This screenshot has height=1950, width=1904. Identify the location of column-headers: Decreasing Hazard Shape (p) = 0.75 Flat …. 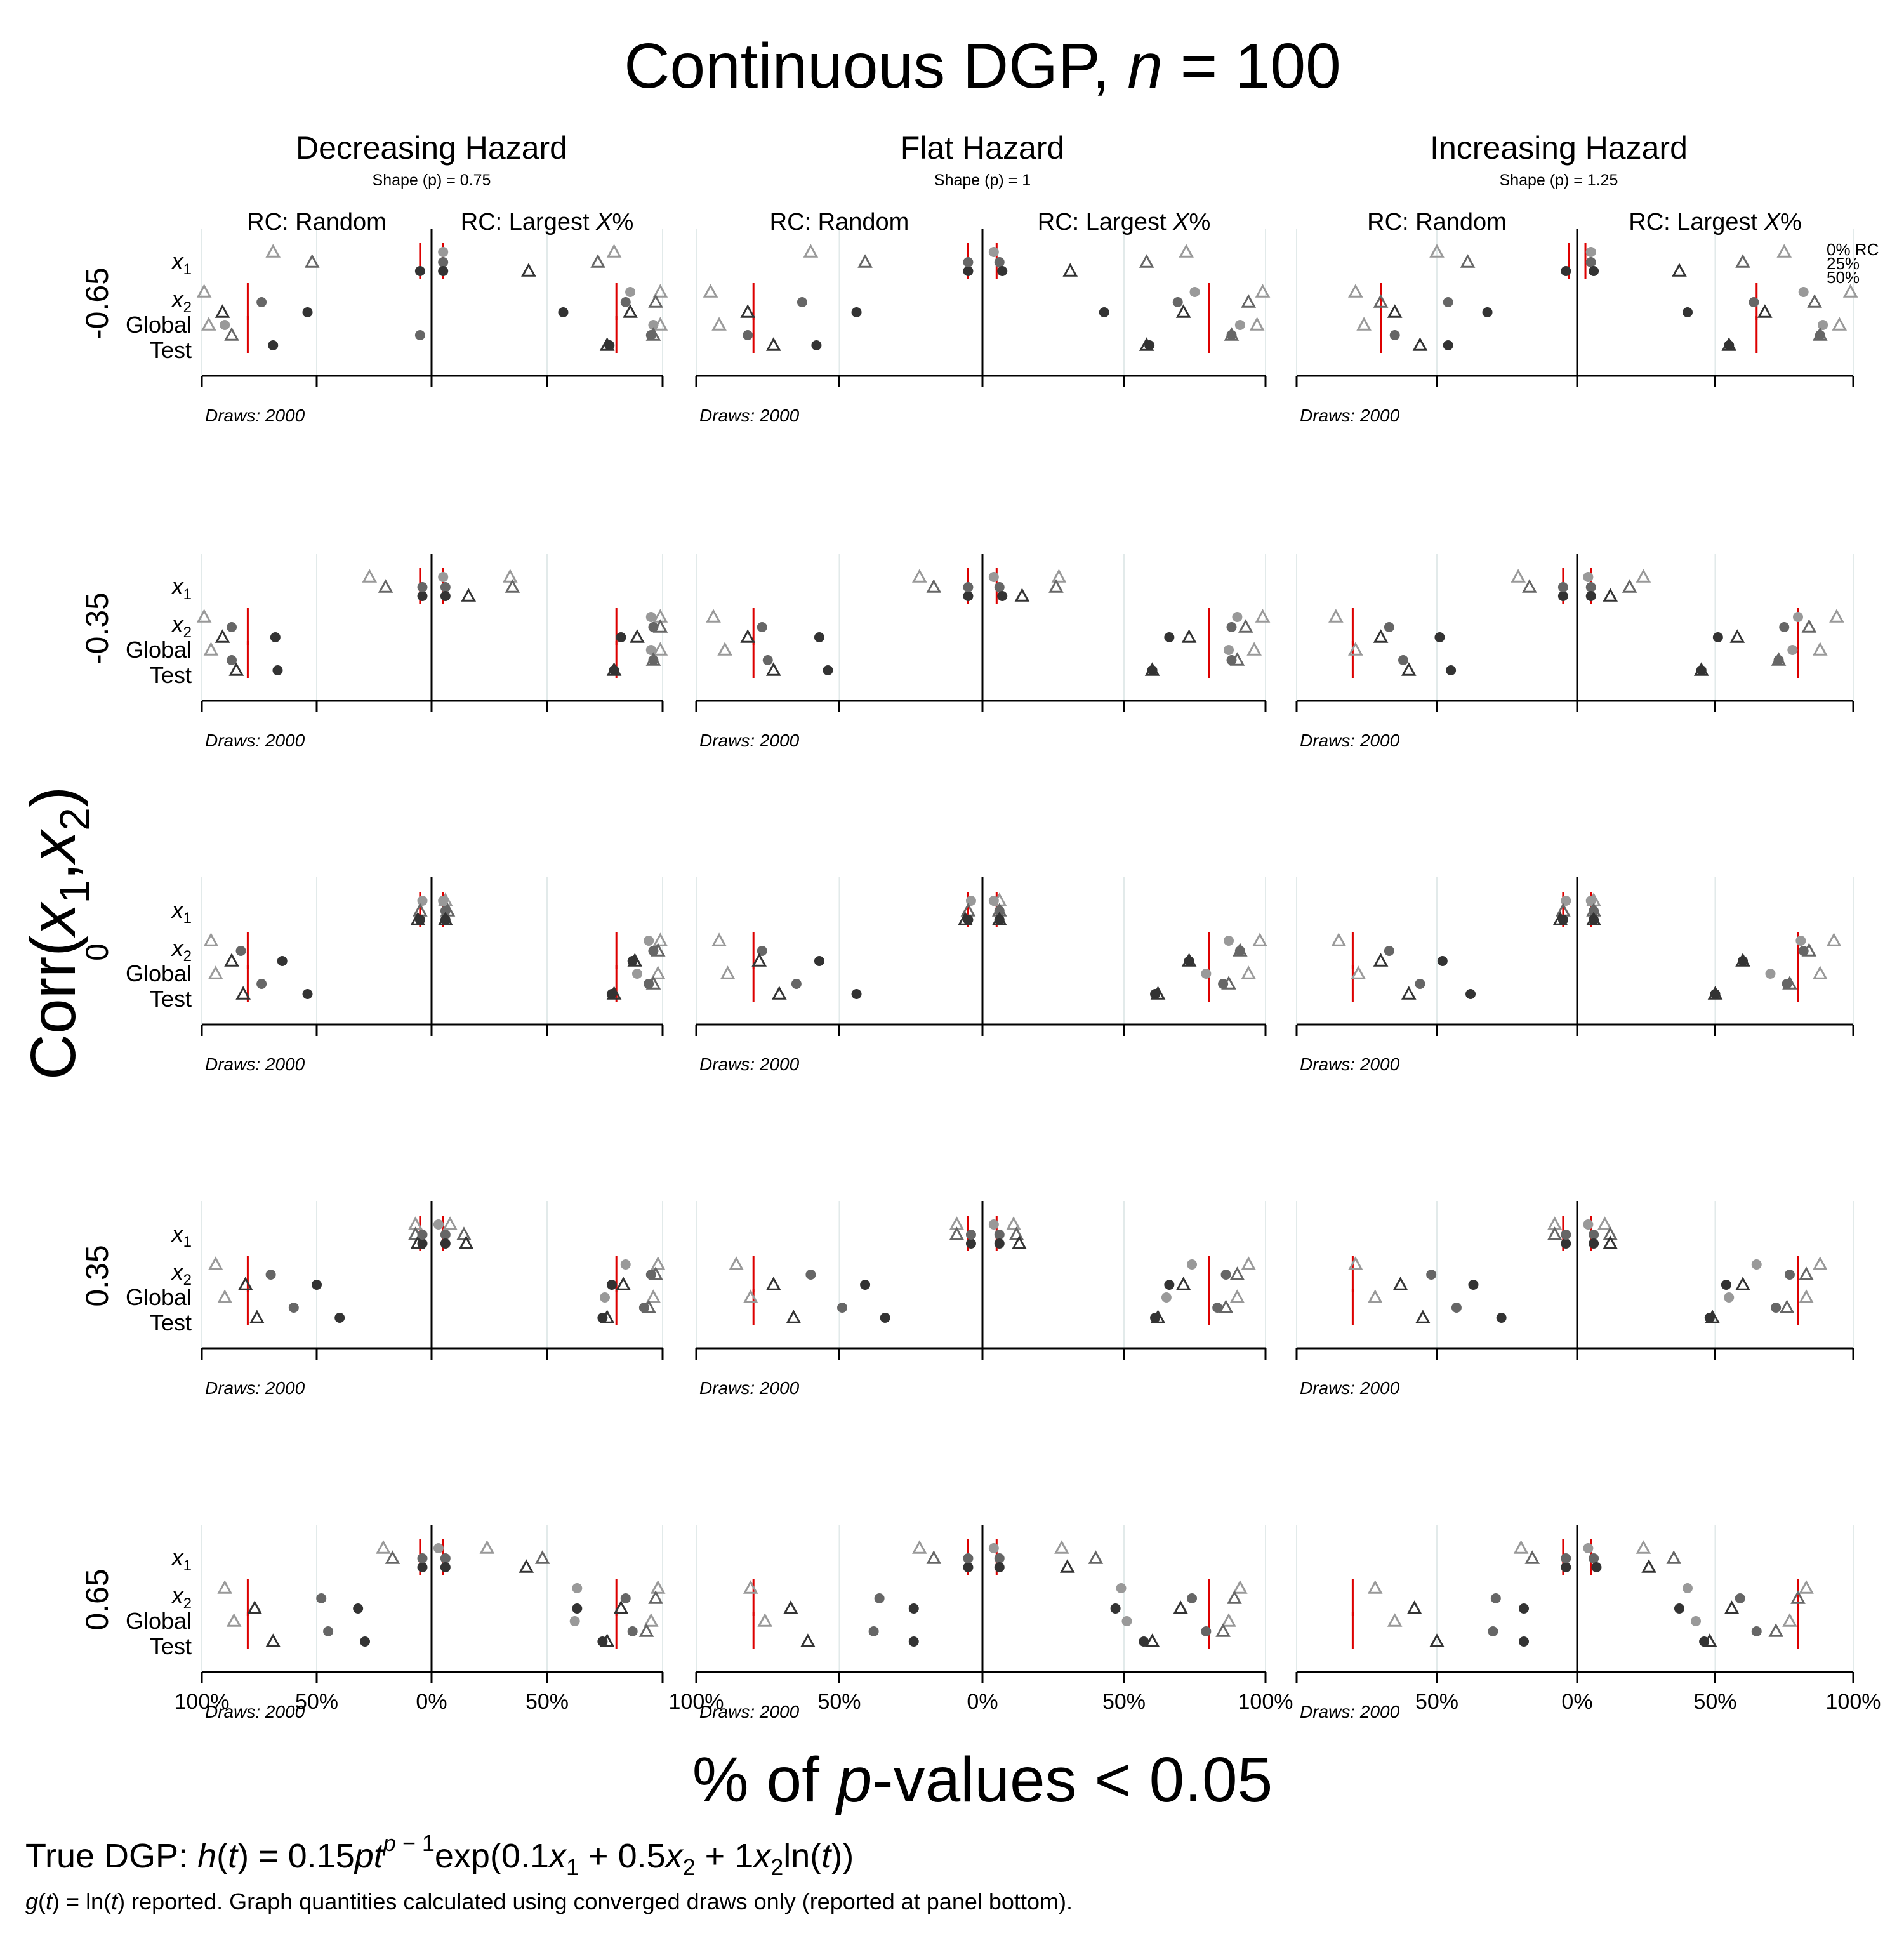
(992, 159).